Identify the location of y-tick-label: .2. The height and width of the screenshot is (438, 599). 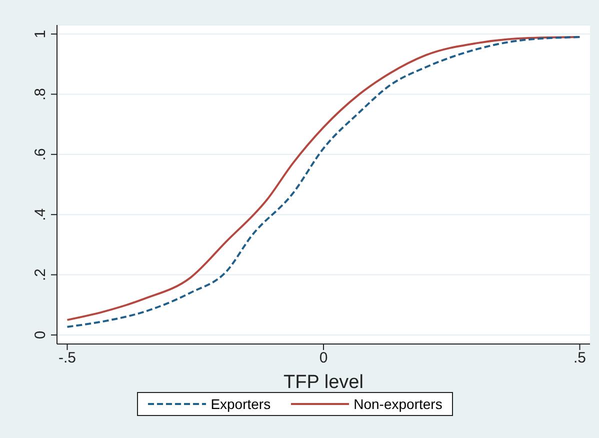
(40, 275).